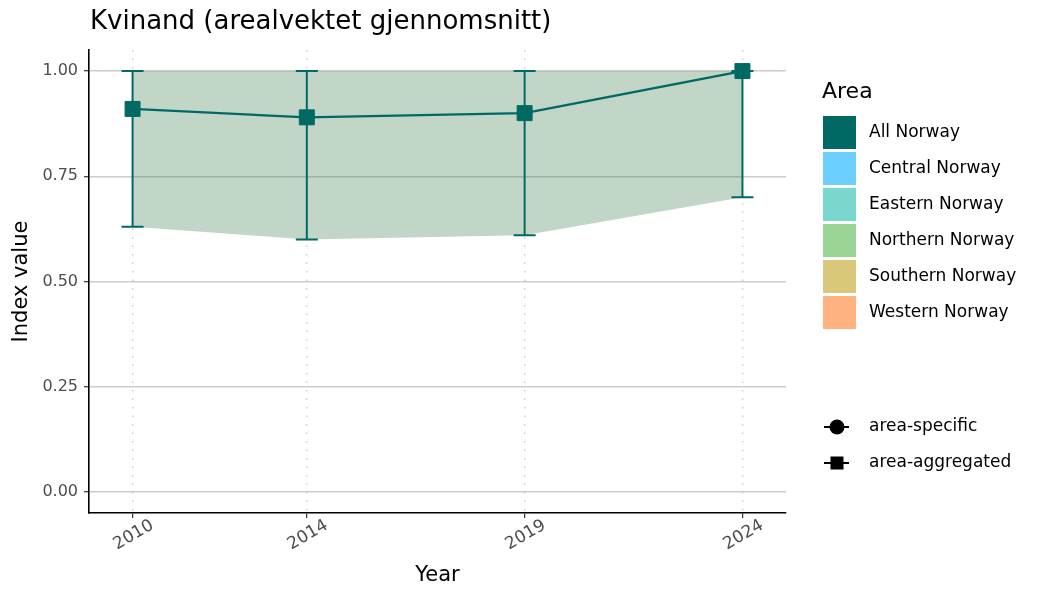 This screenshot has width=1050, height=600. What do you see at coordinates (939, 311) in the screenshot?
I see `legend-label: Western Norway` at bounding box center [939, 311].